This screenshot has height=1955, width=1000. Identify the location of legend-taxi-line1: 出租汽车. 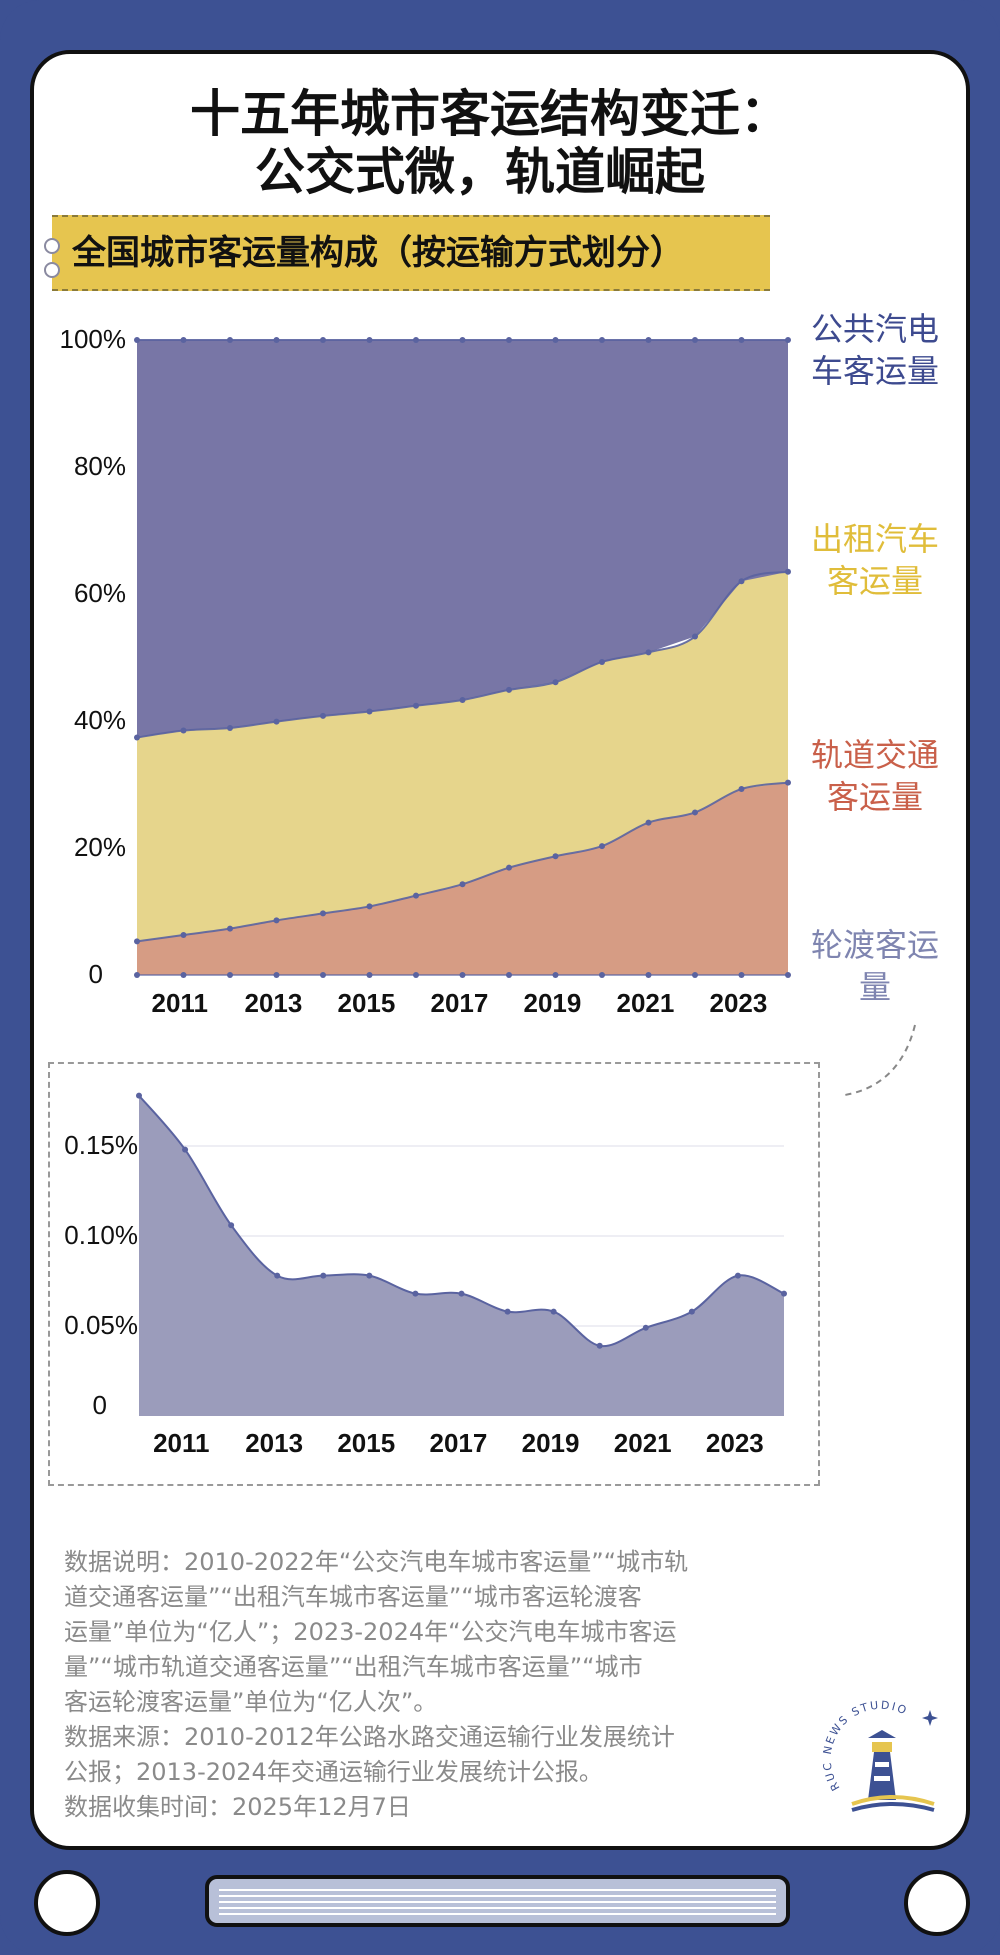
(874, 539).